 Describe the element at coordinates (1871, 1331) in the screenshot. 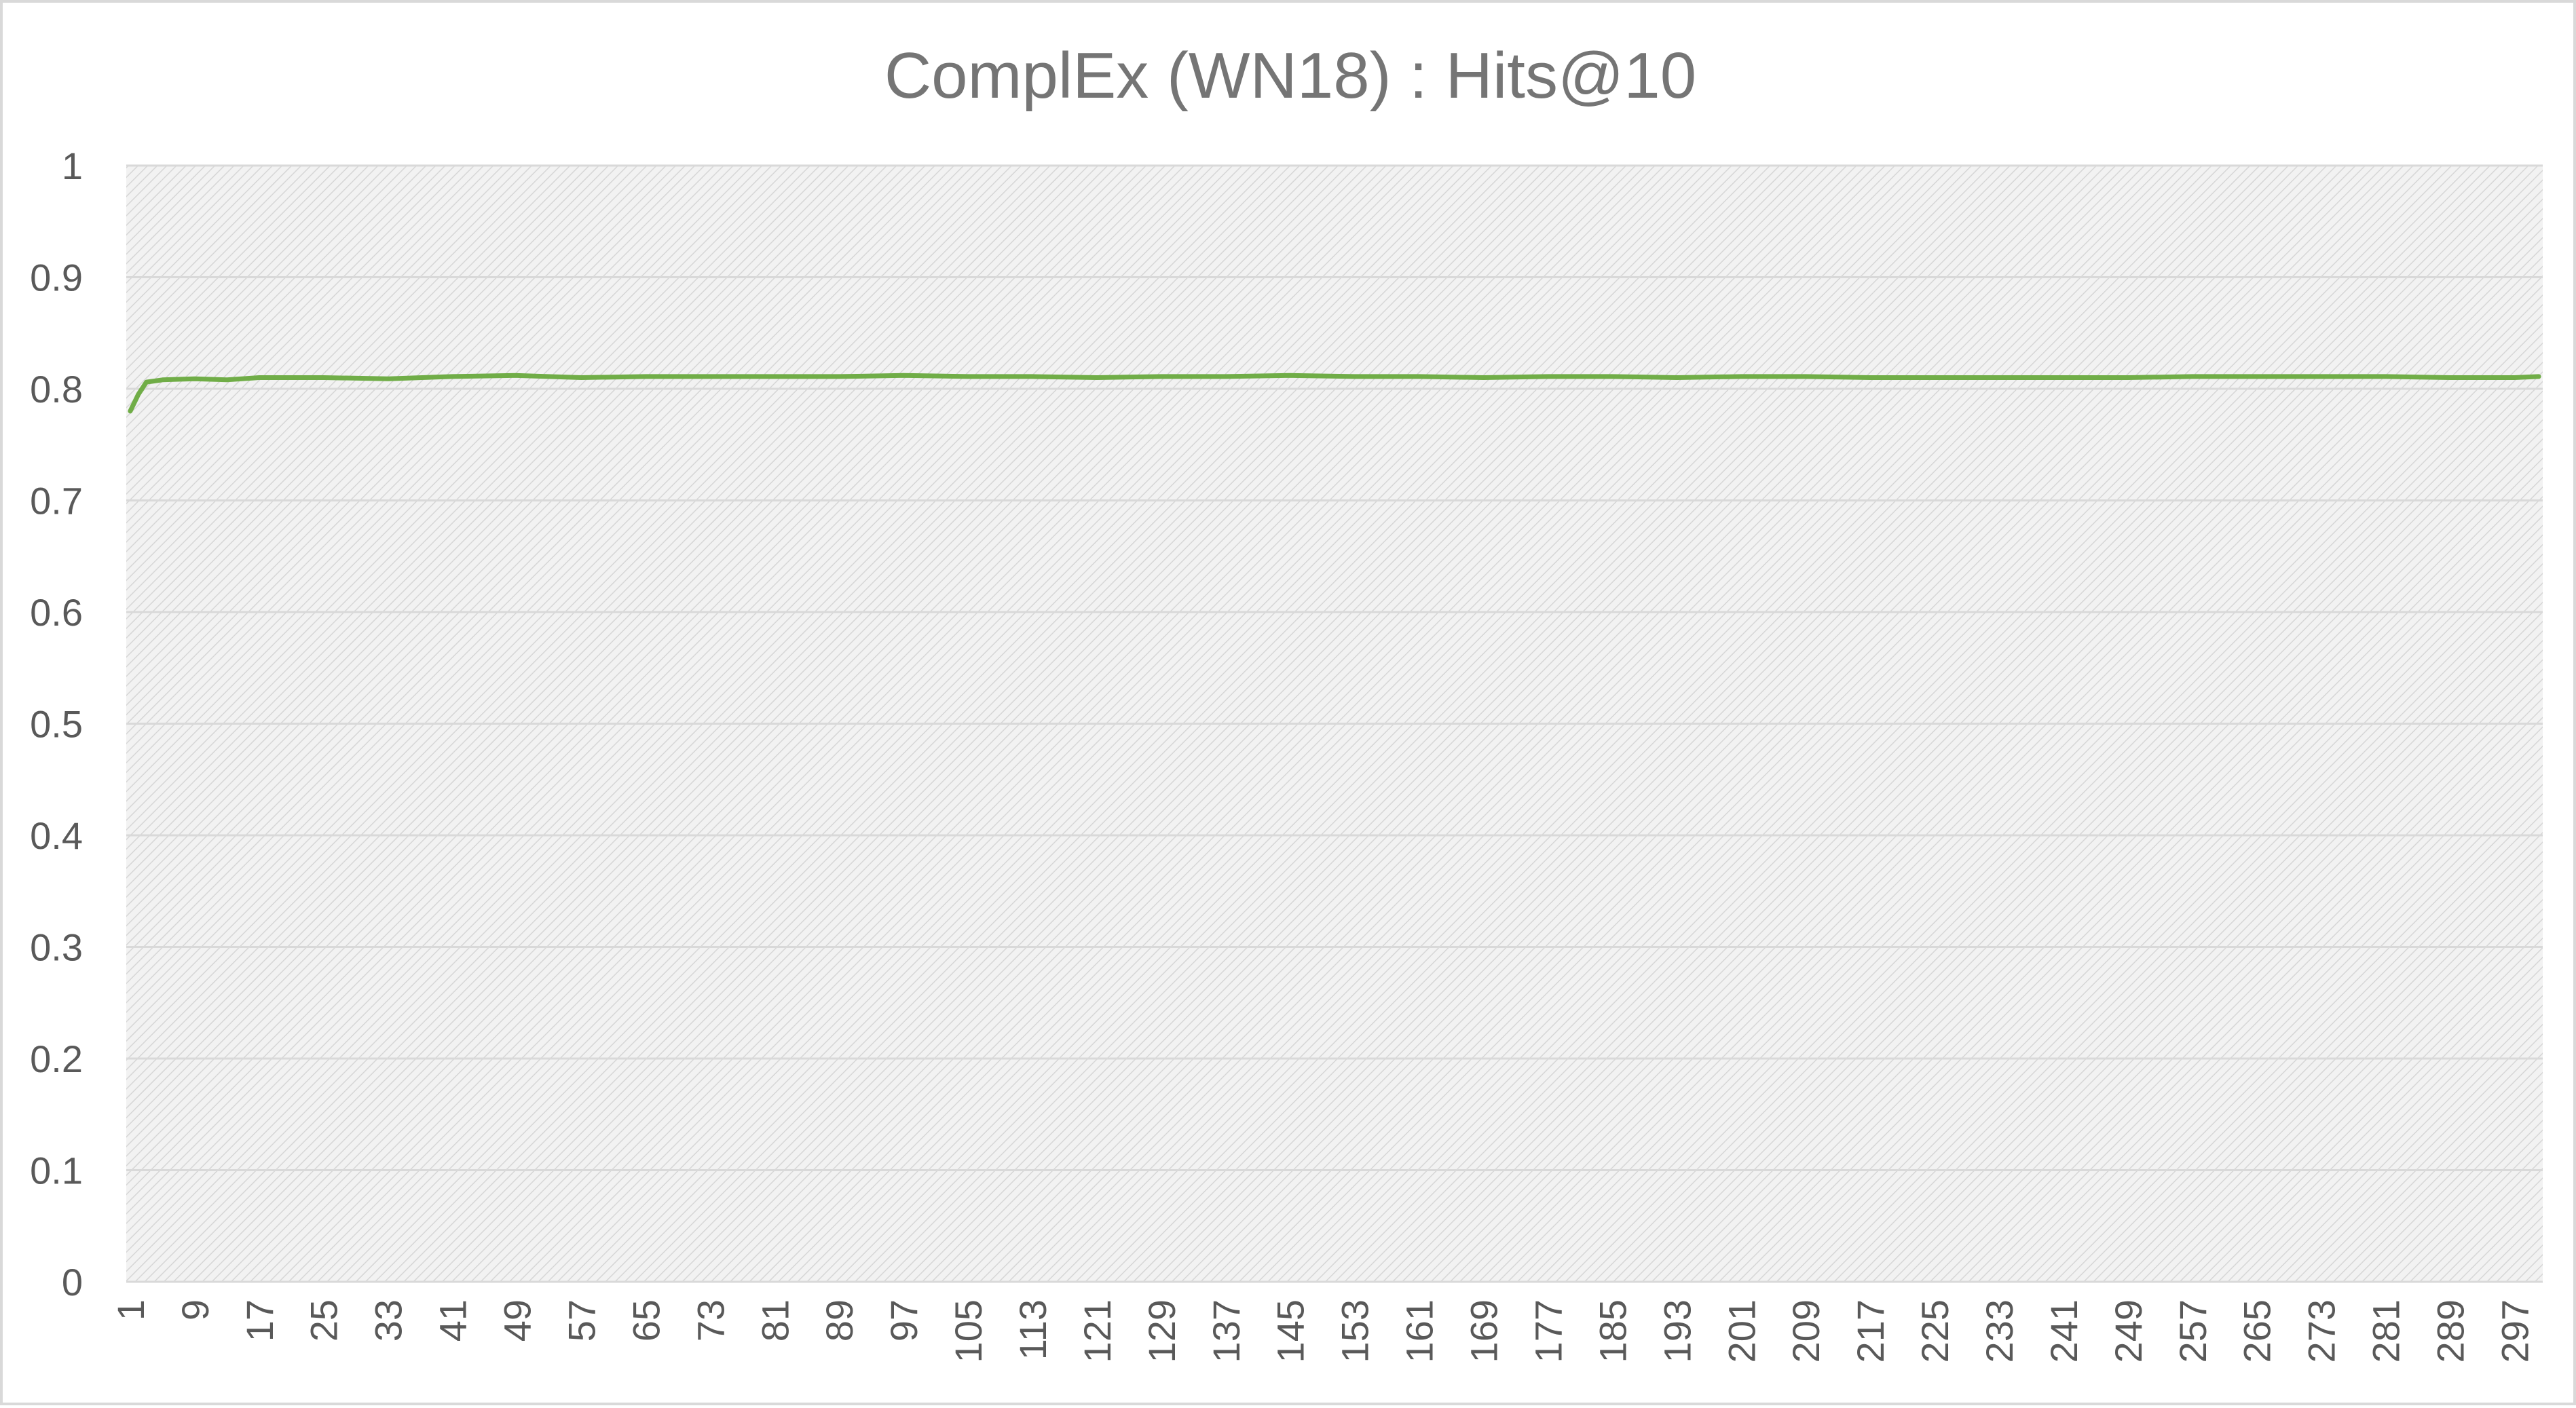

I see `x-tick-label: 217` at that location.